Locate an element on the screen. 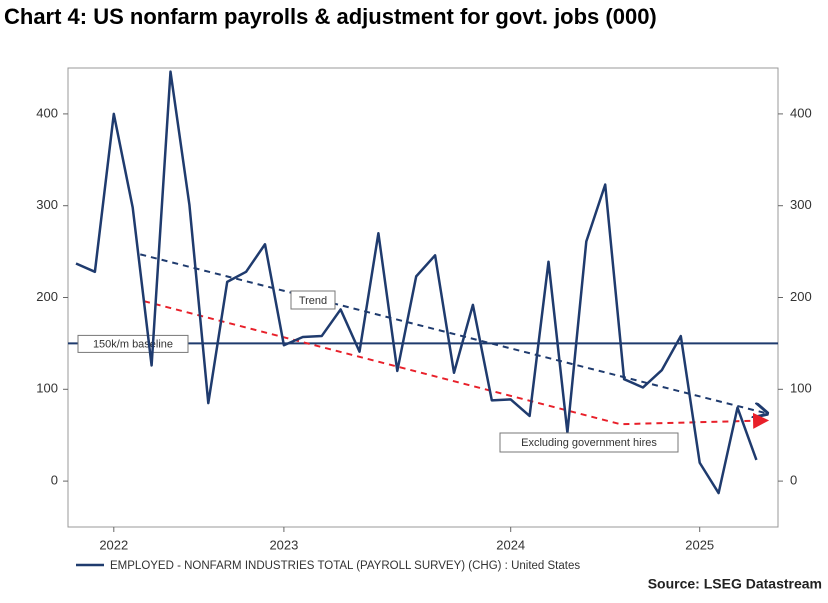  y-tick-label: 0 is located at coordinates (54, 480).